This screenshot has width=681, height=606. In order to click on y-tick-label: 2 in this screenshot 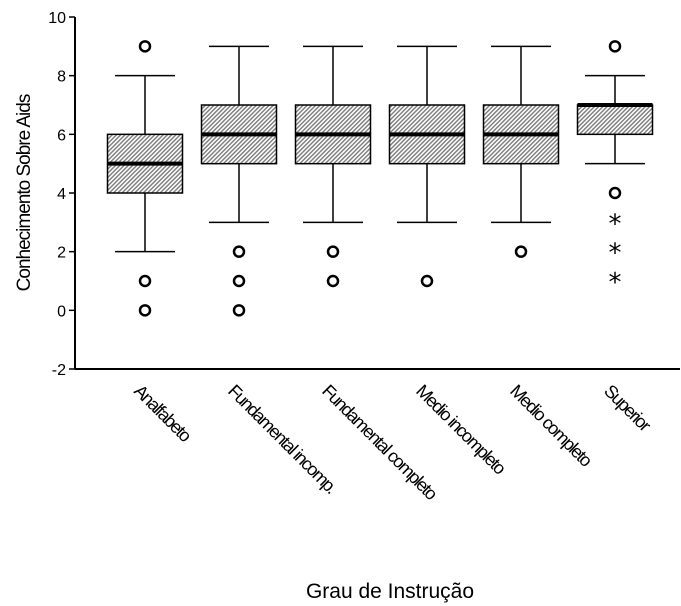, I will do `click(61, 253)`.